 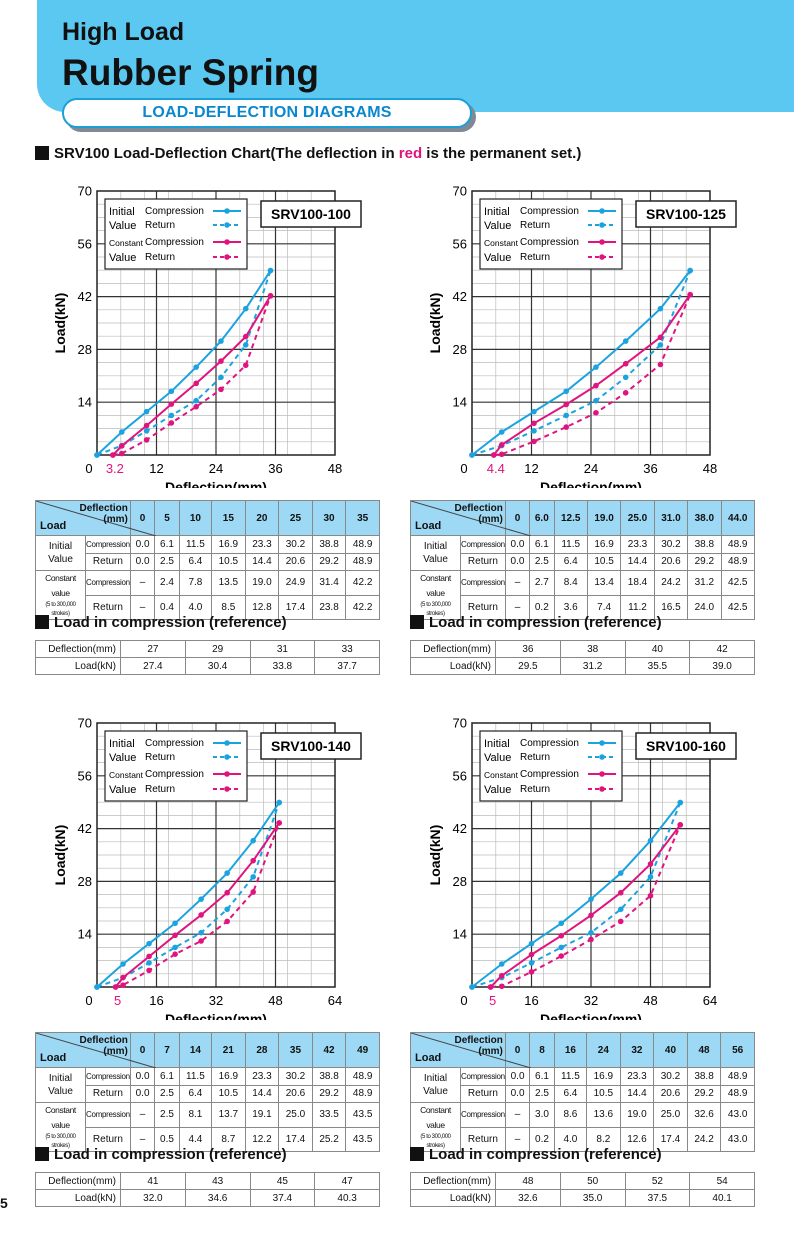 What do you see at coordinates (153, 649) in the screenshot?
I see `reference-cell: 27` at bounding box center [153, 649].